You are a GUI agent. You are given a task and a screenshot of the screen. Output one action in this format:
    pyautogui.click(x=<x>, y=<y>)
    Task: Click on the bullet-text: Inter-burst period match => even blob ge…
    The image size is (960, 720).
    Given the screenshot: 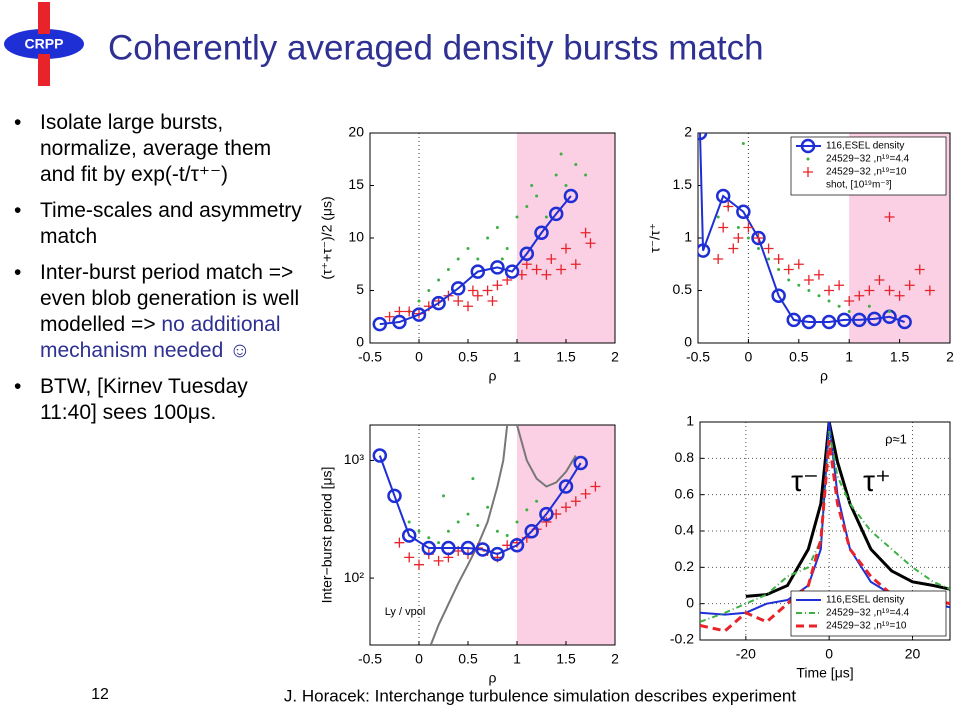 What is the action you would take?
    pyautogui.click(x=170, y=298)
    